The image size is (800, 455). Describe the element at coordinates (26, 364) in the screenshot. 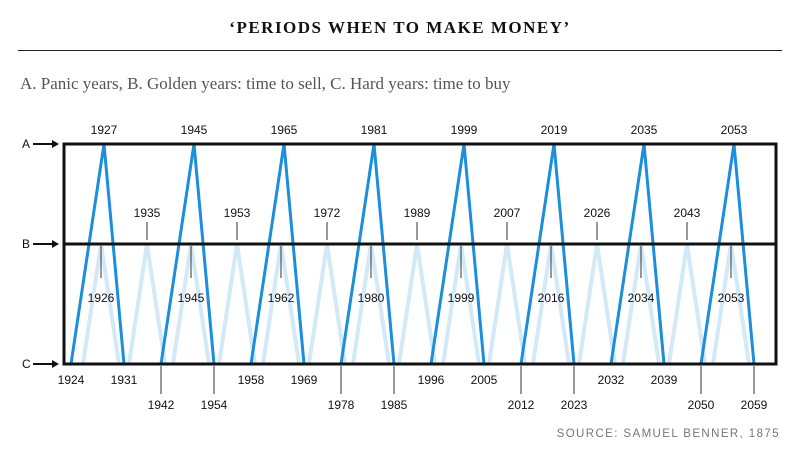

I see `level-label-c: C` at that location.